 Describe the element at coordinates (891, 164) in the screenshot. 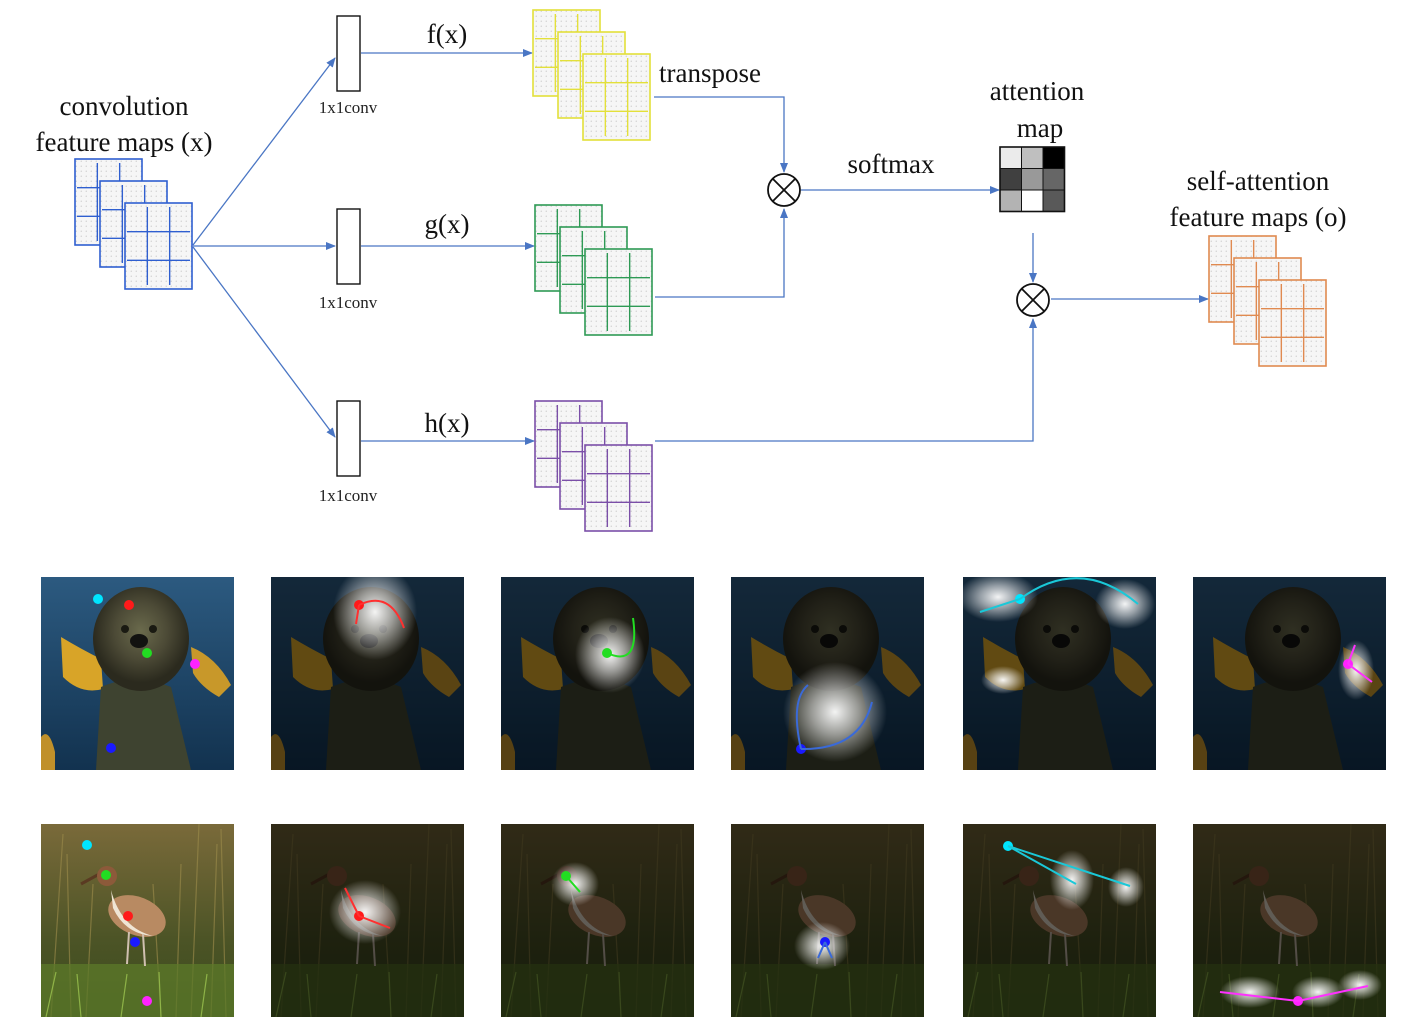

I see `softmax-label: softmax` at that location.